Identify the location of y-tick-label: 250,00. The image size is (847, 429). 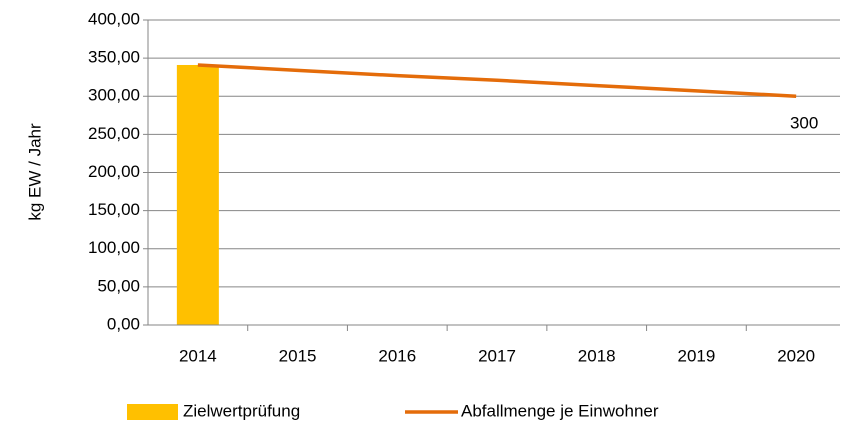
(114, 133).